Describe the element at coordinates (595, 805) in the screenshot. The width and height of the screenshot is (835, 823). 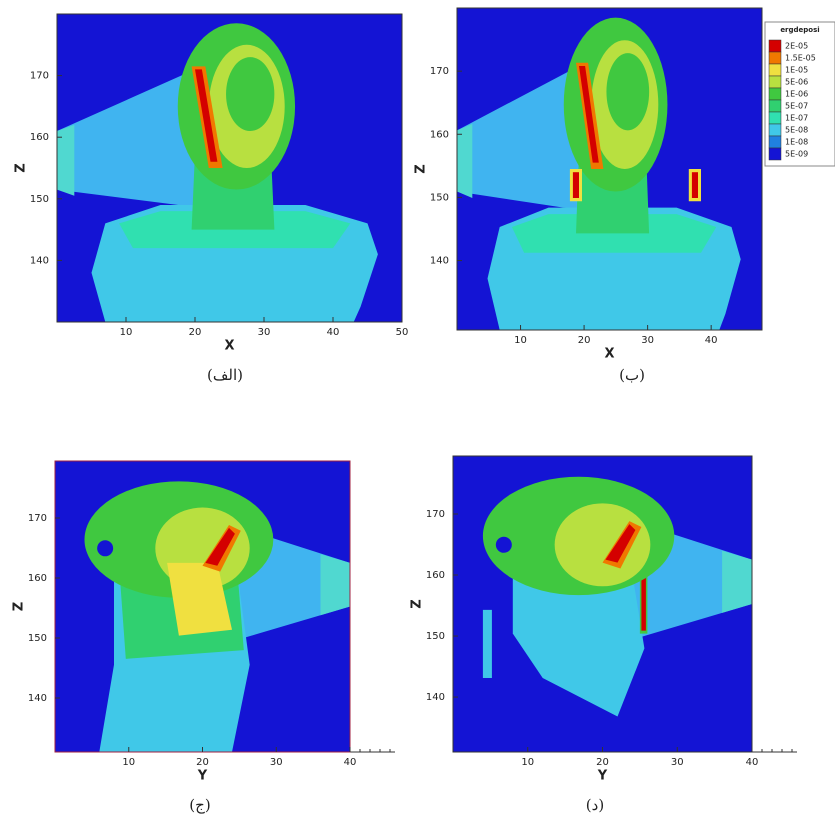
I see `caption: (د)` at that location.